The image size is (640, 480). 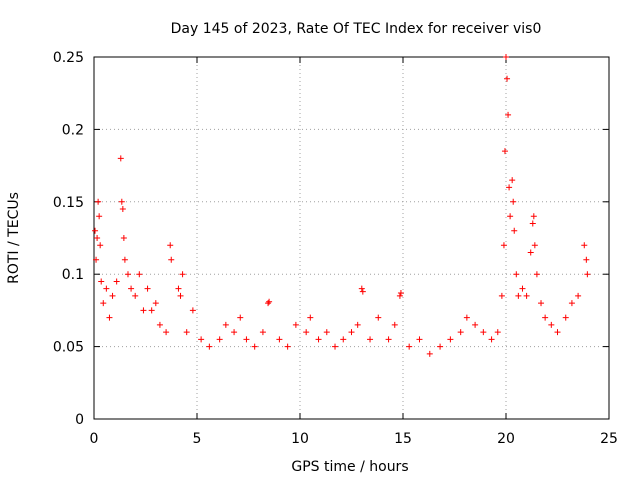 What do you see at coordinates (506, 439) in the screenshot?
I see `x-tick-label: 20` at bounding box center [506, 439].